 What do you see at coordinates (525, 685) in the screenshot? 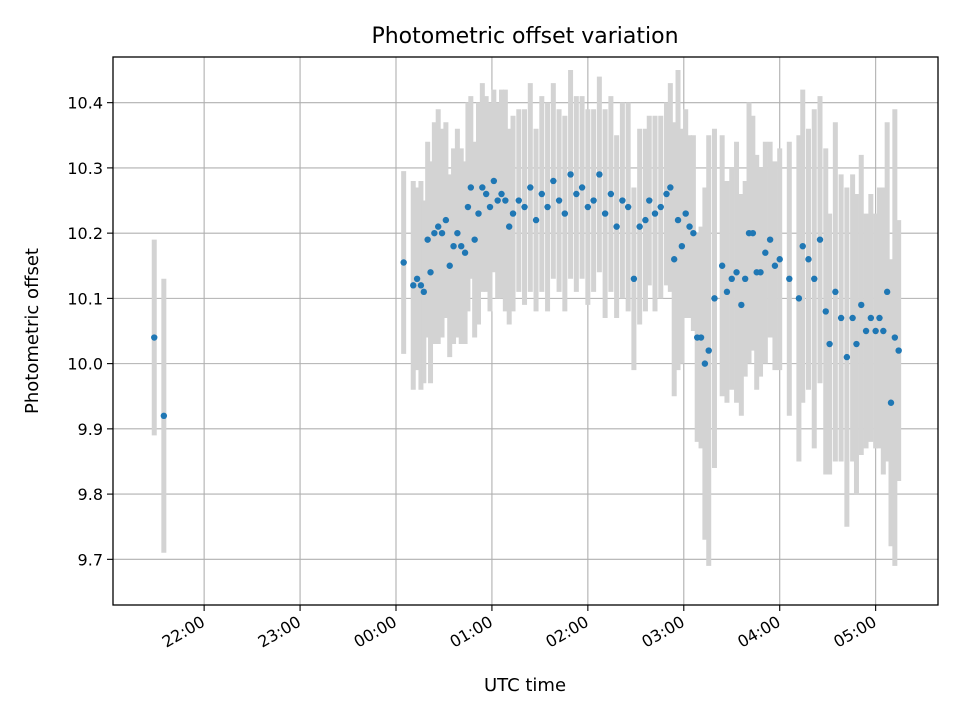
I see `x-axis-label: UTC time` at bounding box center [525, 685].